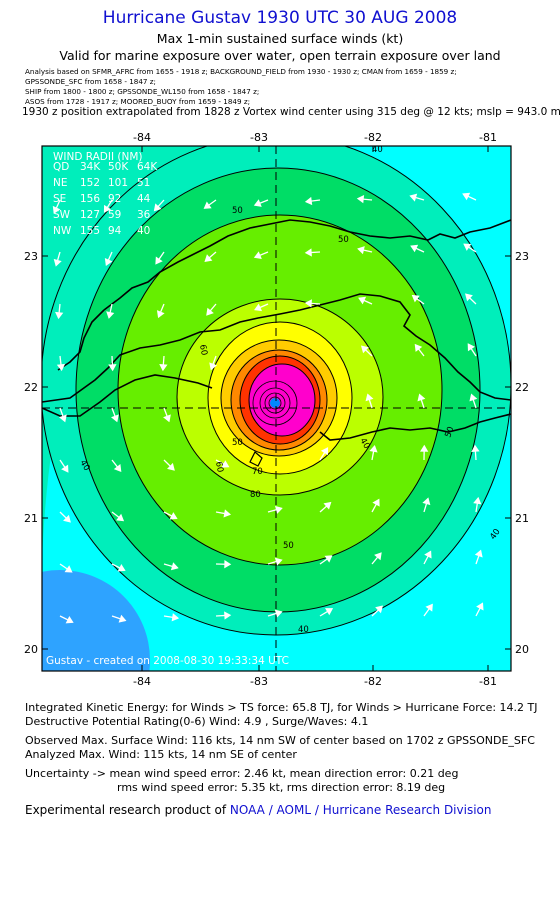  I want to click on wind-radii-cell: NW, so click(62, 231).